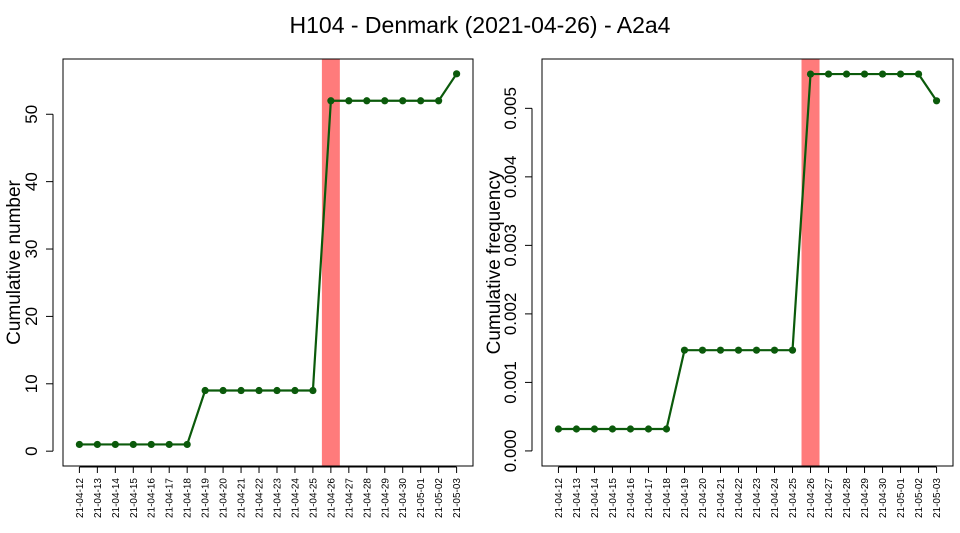 This screenshot has height=533, width=960. Describe the element at coordinates (480, 25) in the screenshot. I see `figure-title: H104 - Denmark (2021-04-26) - A2a4` at that location.